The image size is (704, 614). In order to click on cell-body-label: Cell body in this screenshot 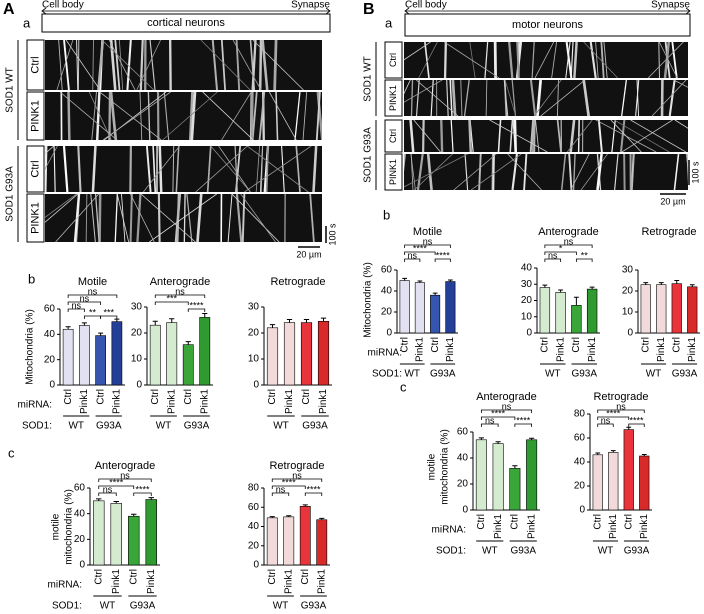, I will do `click(426, 5)`.